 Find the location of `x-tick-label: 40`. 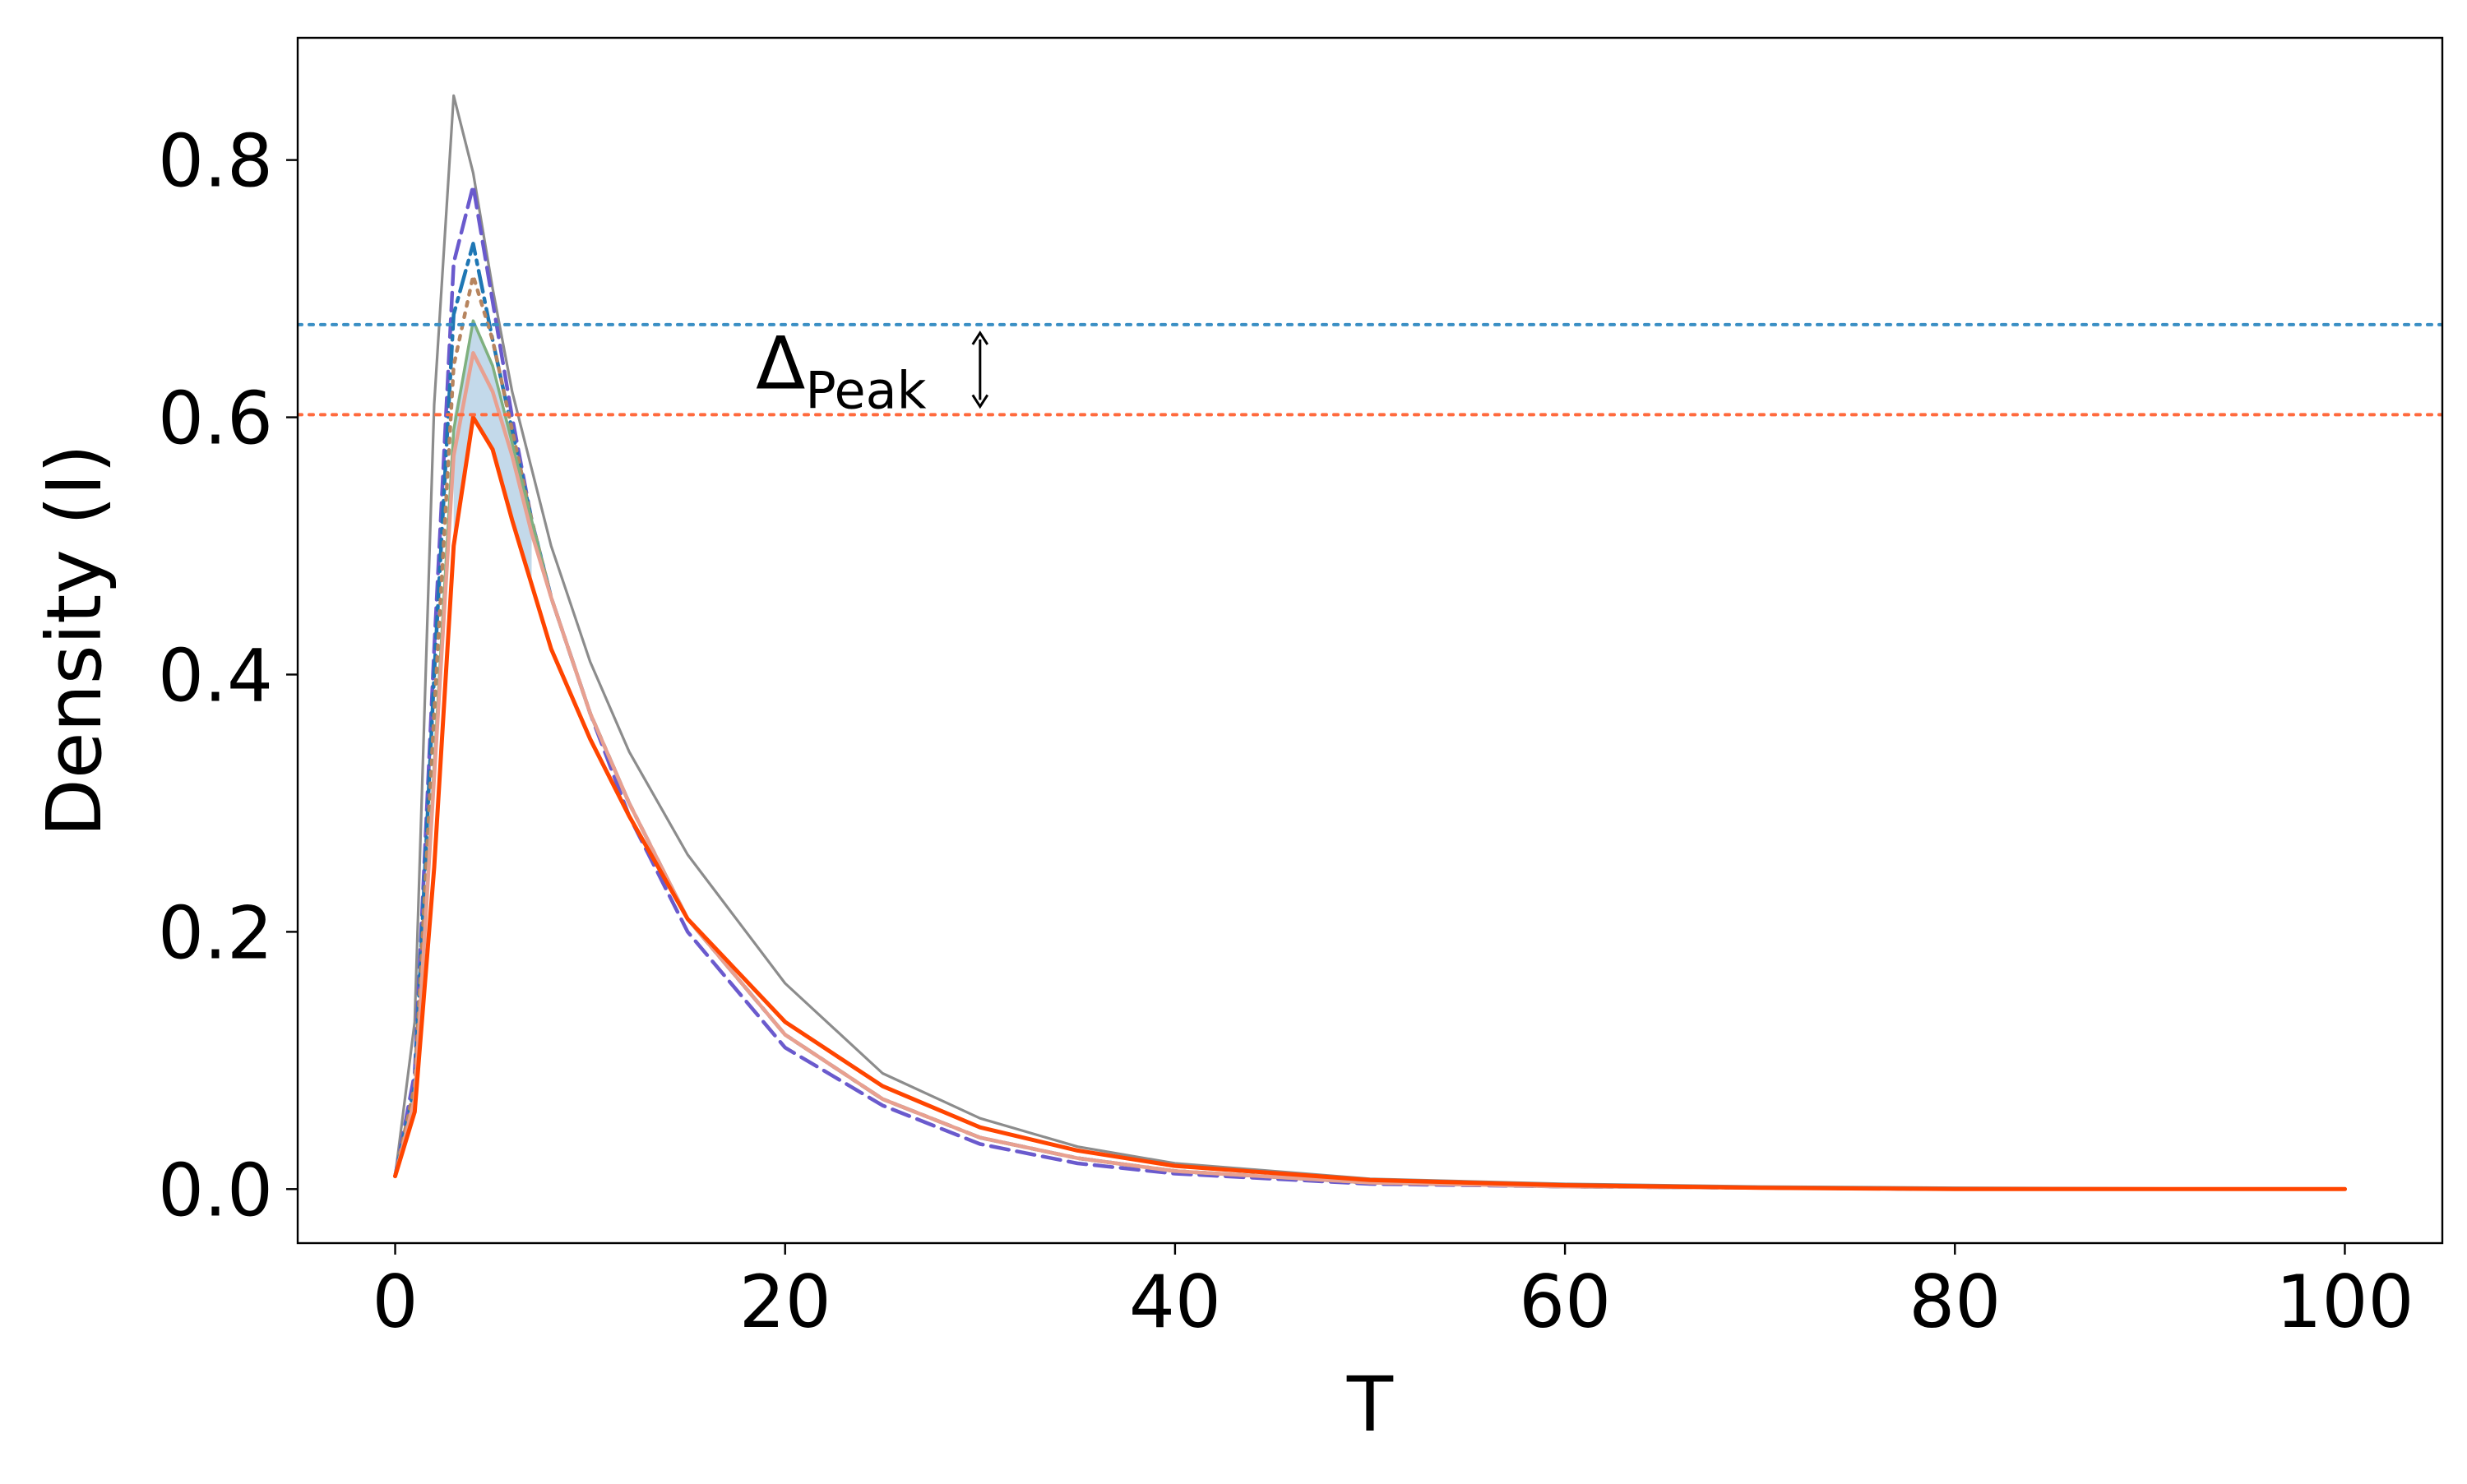

x-tick-label: 40 is located at coordinates (1175, 1302).